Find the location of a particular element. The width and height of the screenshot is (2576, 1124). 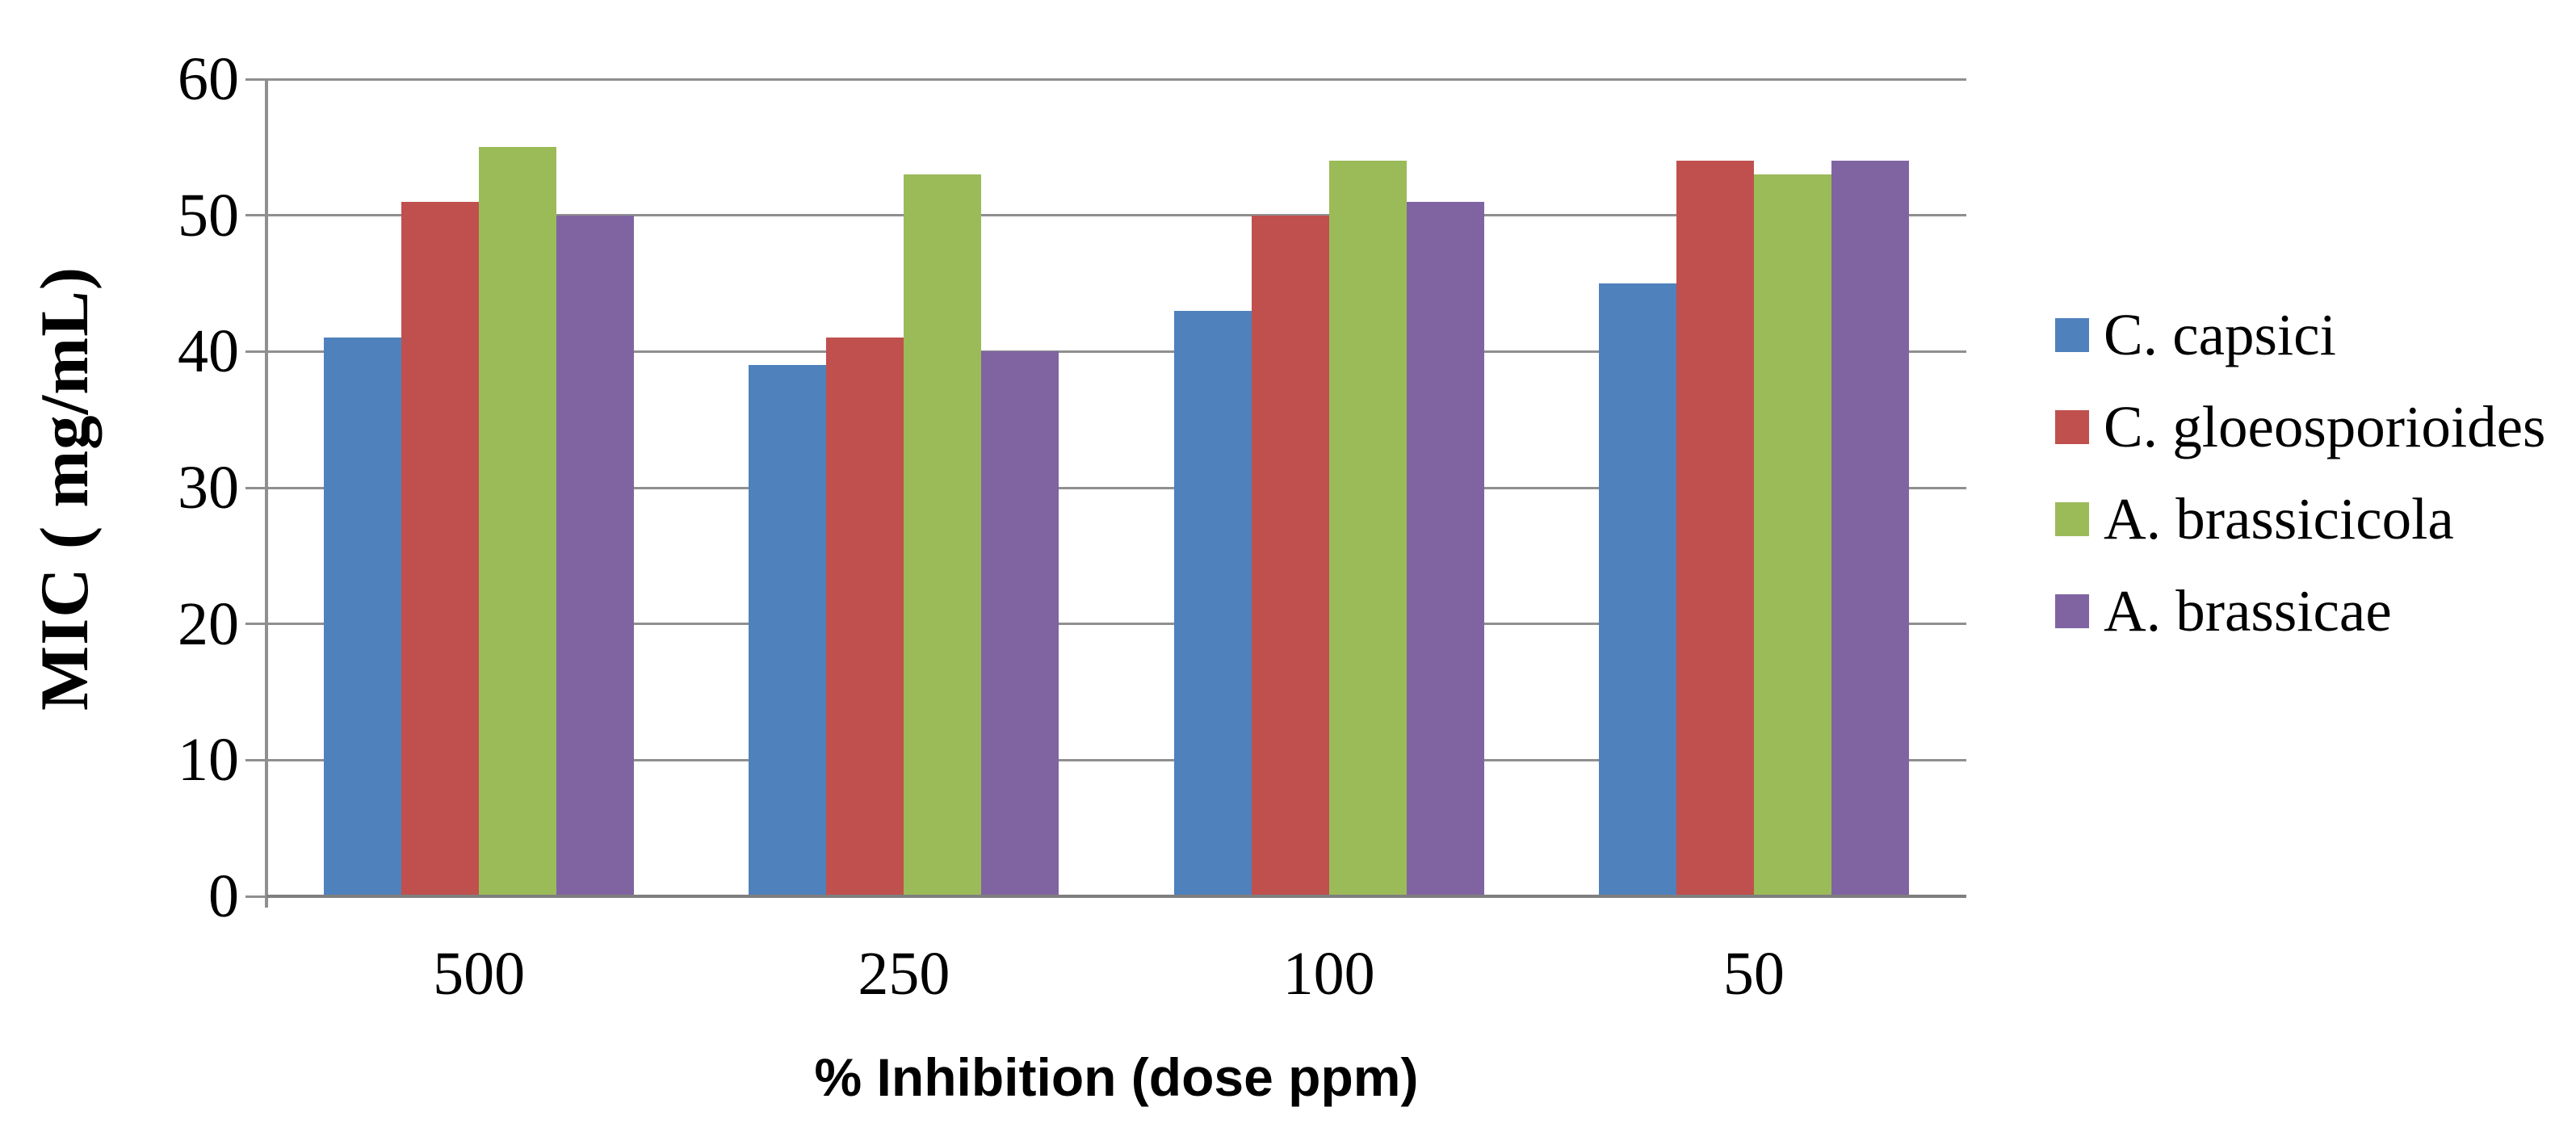

y-axis-line is located at coordinates (266, 493).